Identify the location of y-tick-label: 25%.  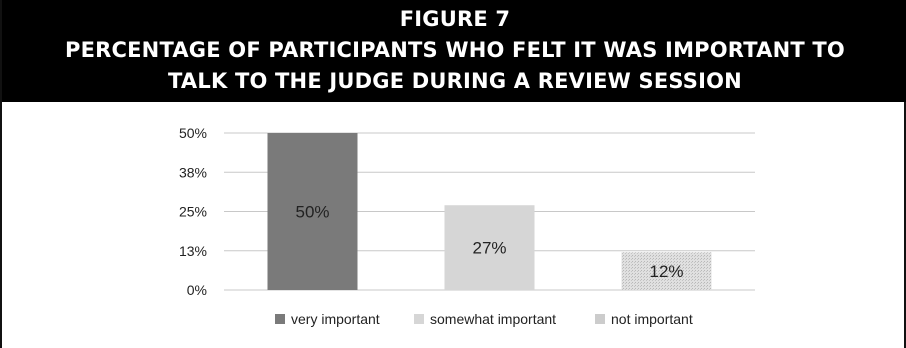
(193, 212).